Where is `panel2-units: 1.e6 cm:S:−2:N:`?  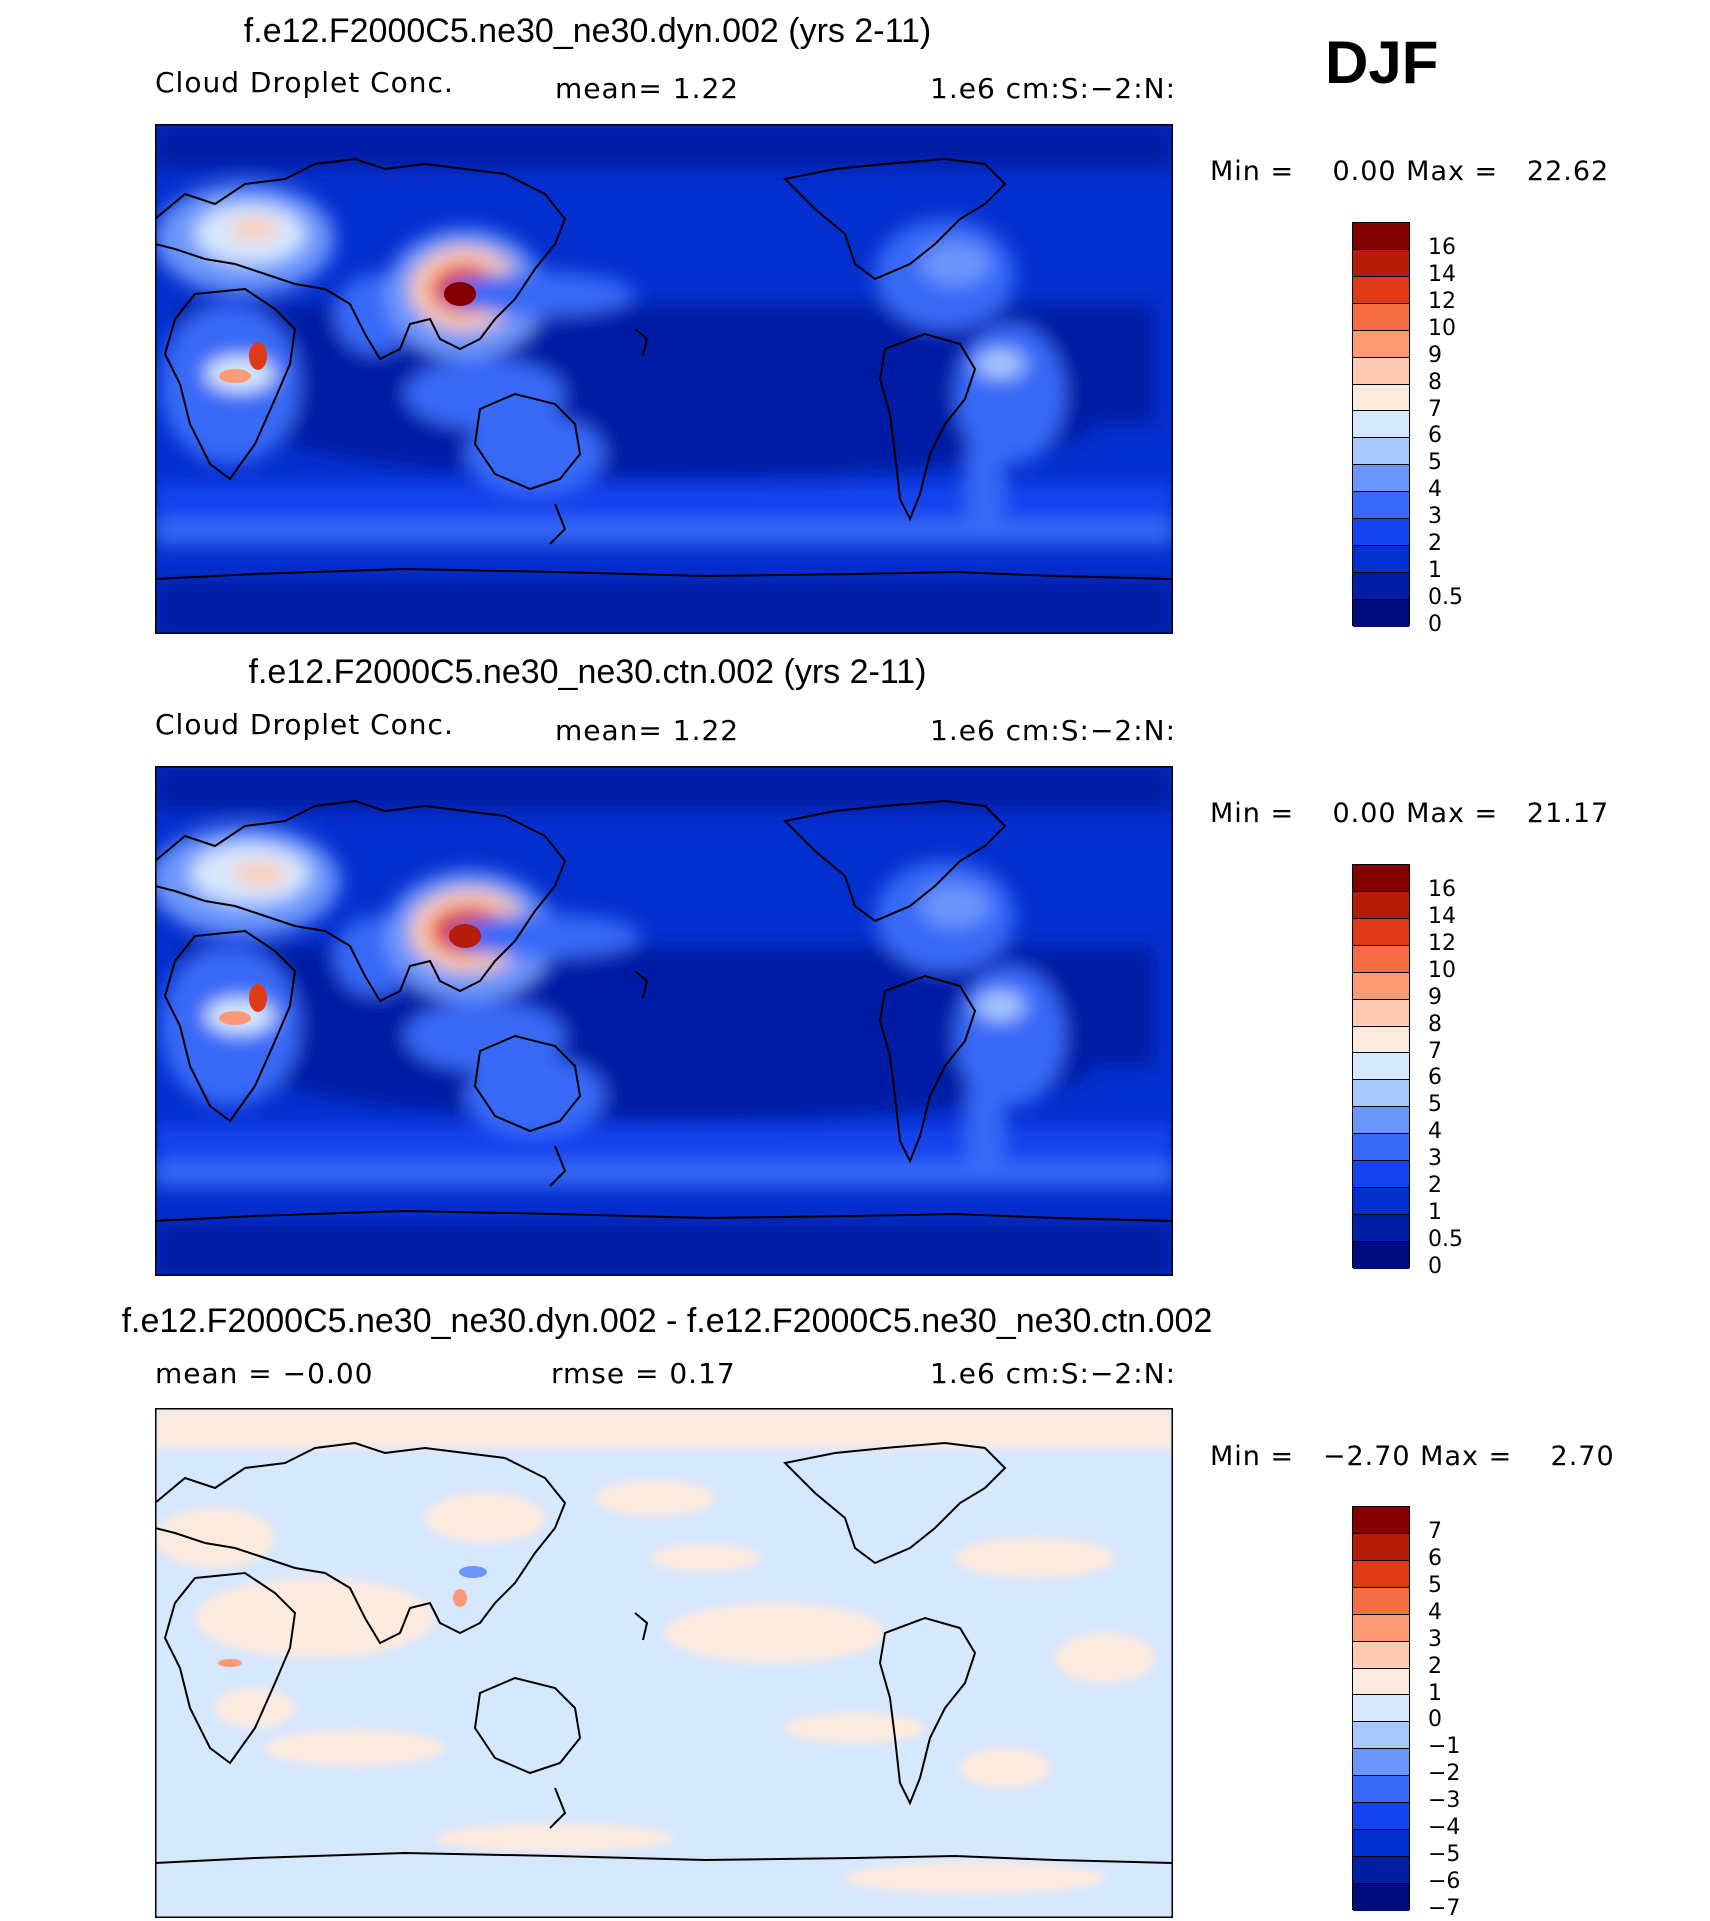
panel2-units: 1.e6 cm:S:−2:N: is located at coordinates (1053, 730).